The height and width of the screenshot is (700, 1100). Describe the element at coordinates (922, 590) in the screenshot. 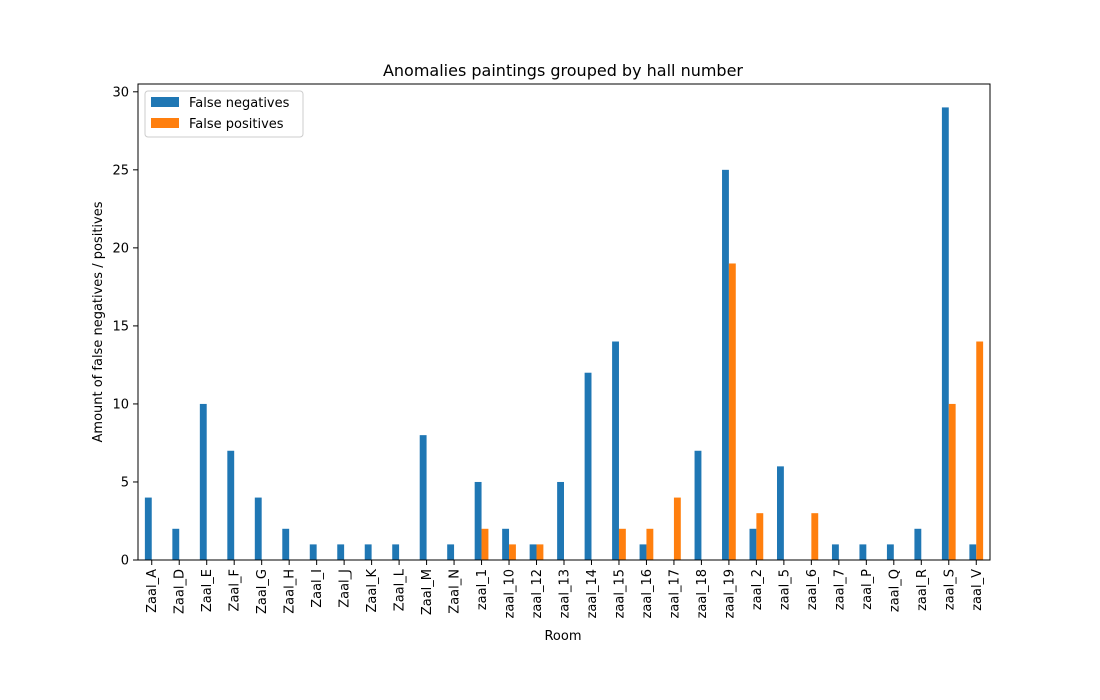

I see `x-tick-label: zaal_R` at that location.